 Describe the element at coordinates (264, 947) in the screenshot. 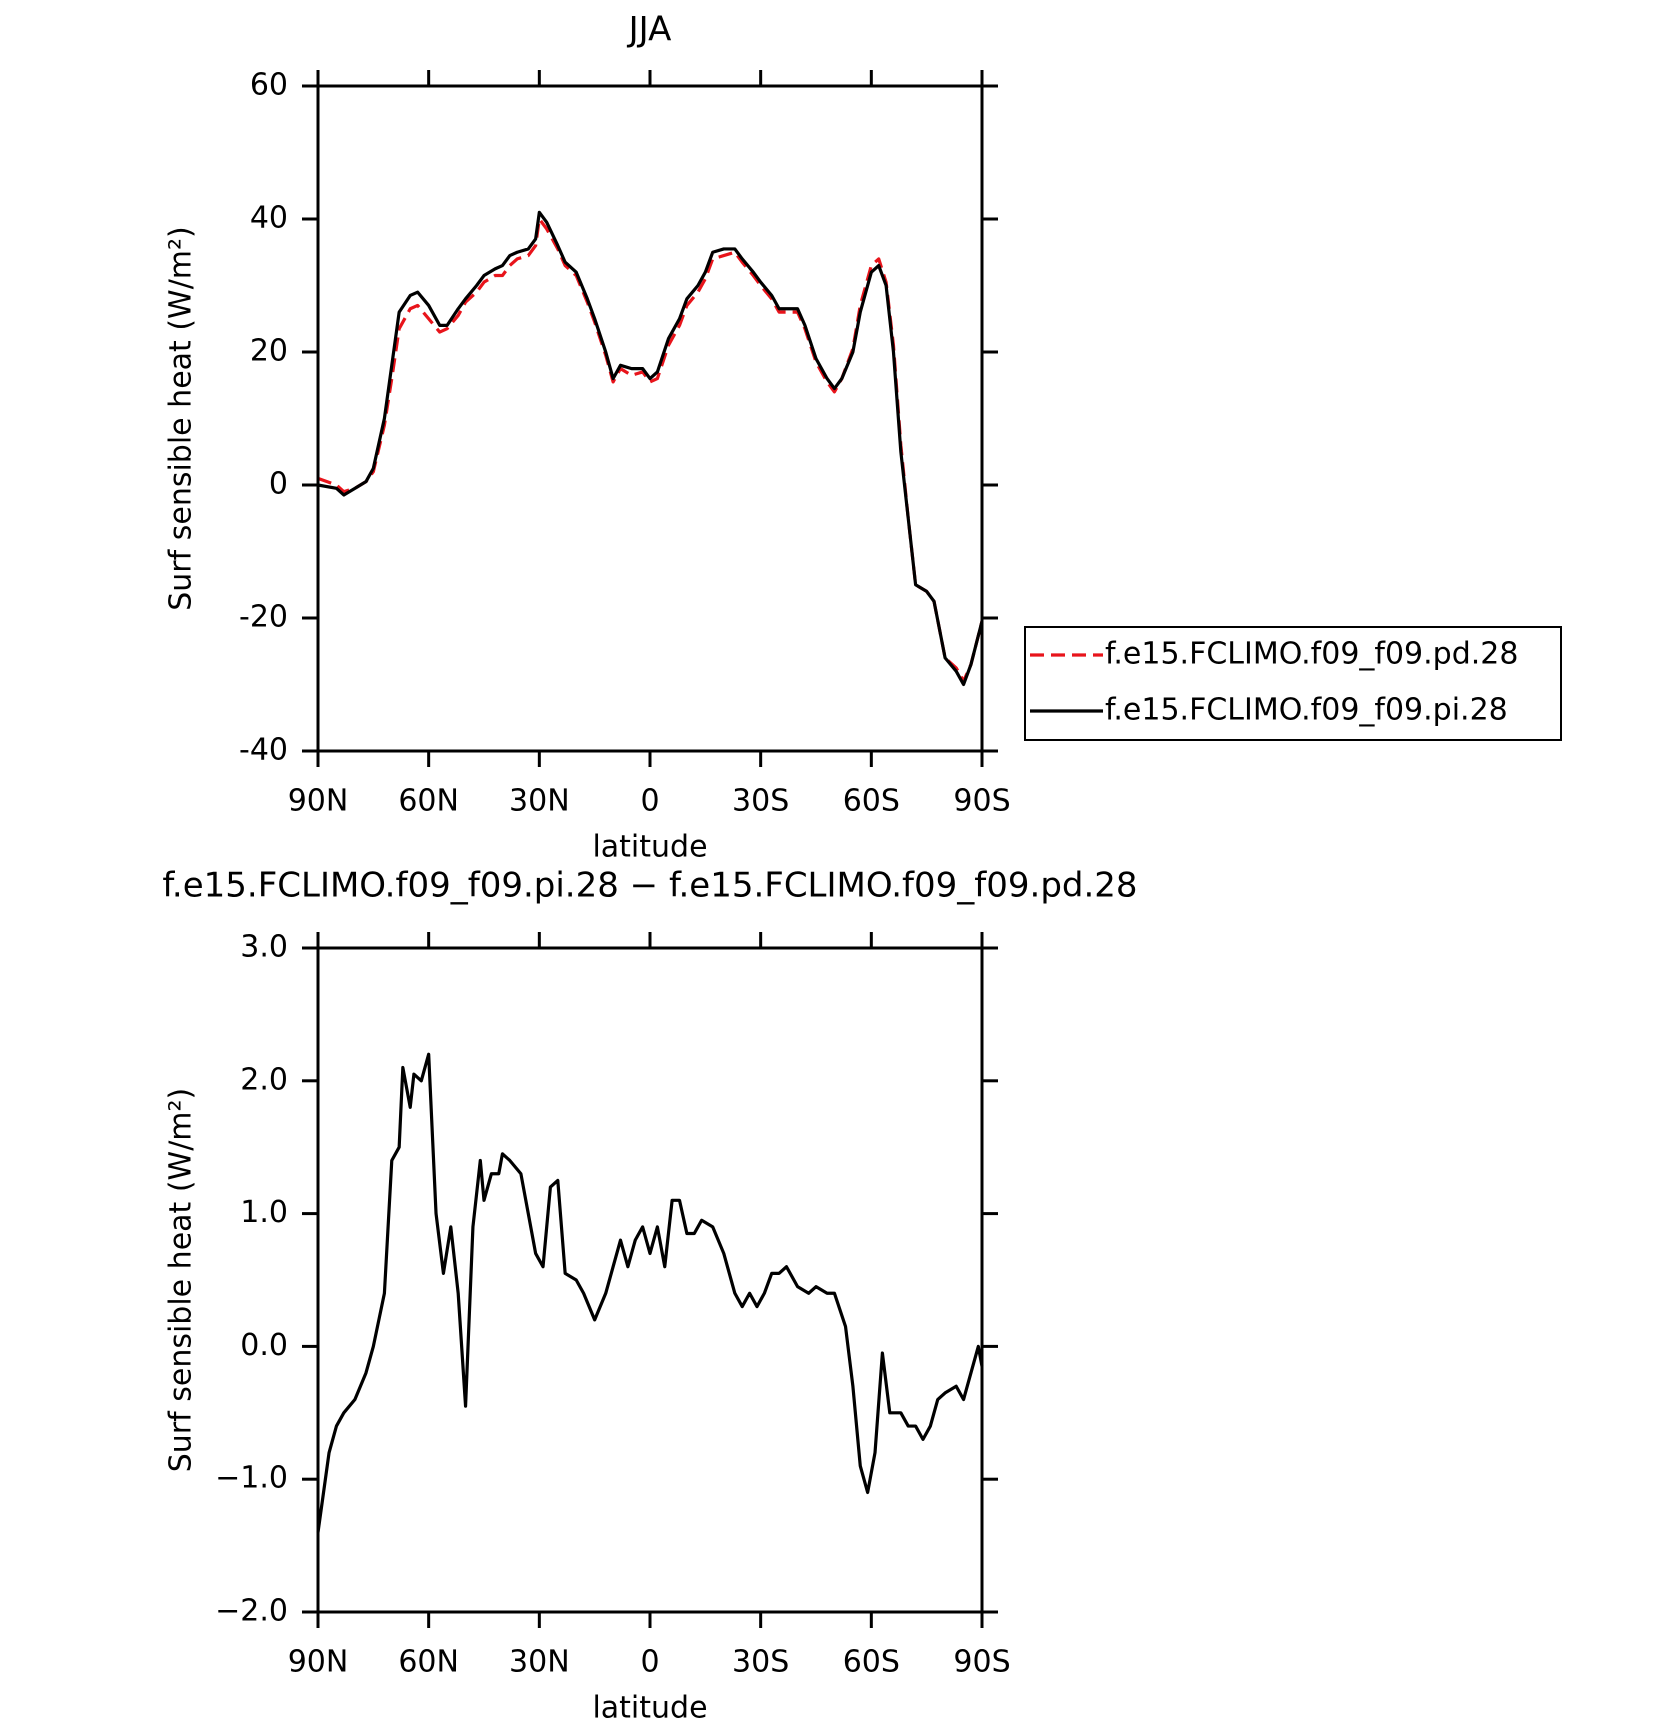

I see `y-tick-label: 3.0` at that location.